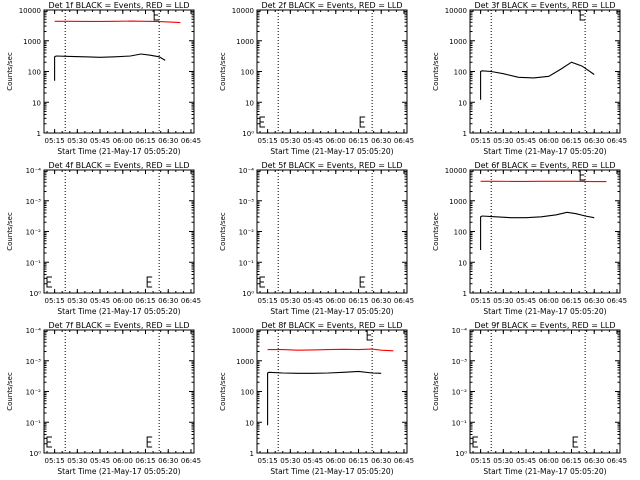 Image resolution: width=640 pixels, height=480 pixels. Describe the element at coordinates (537, 80) in the screenshot. I see `events-series-line` at that location.